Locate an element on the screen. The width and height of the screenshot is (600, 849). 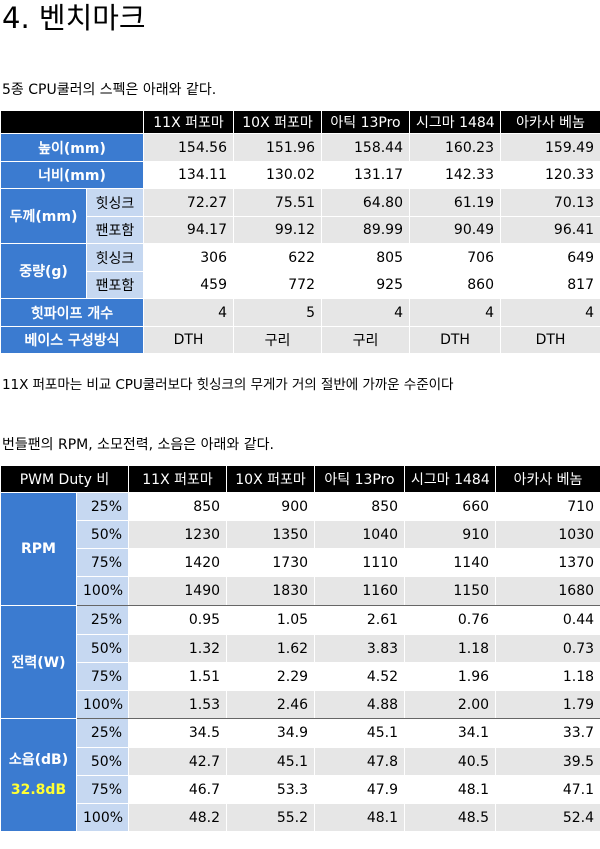
cell: 47.8 is located at coordinates (360, 761).